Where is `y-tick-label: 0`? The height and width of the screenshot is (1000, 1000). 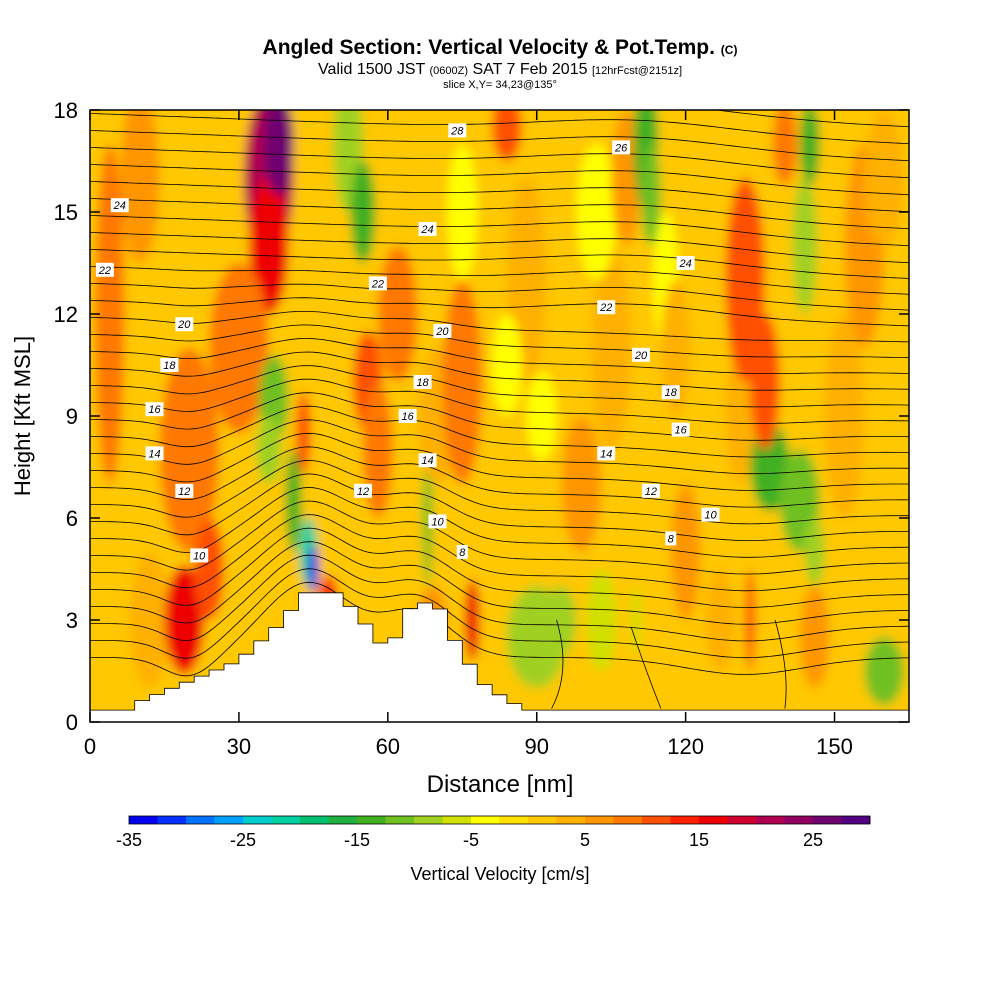 y-tick-label: 0 is located at coordinates (72, 722).